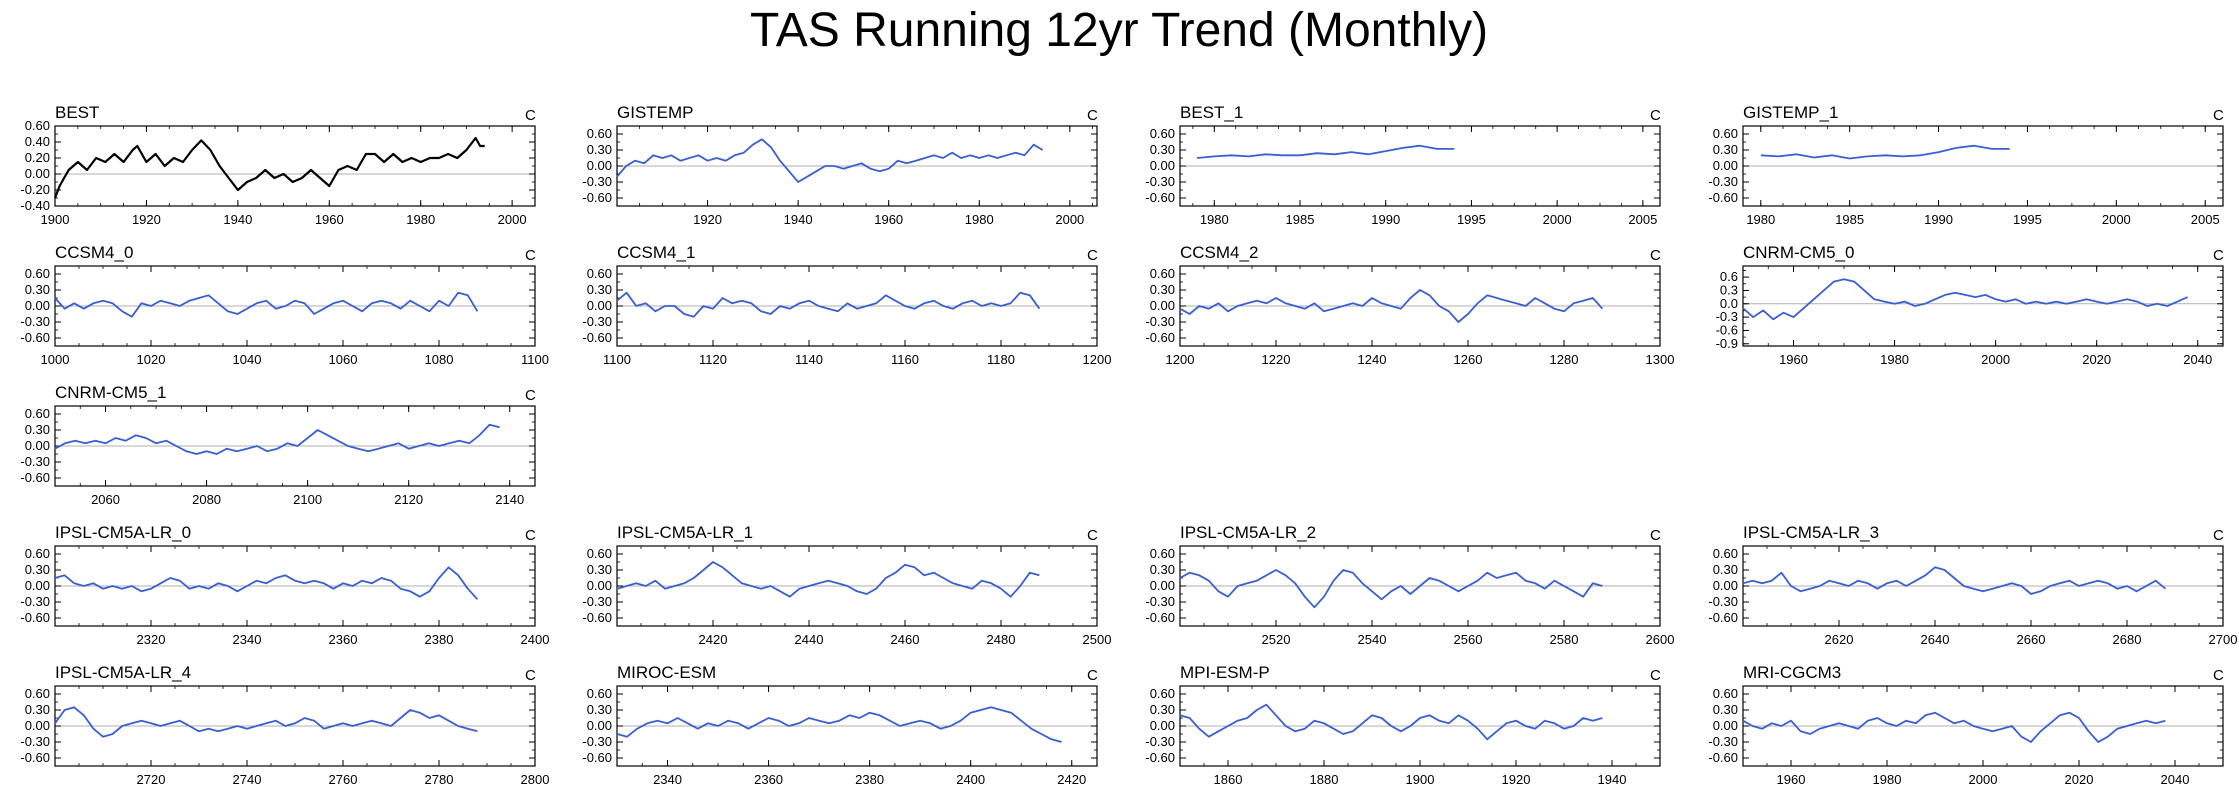 Image resolution: width=2239 pixels, height=806 pixels. What do you see at coordinates (979, 219) in the screenshot?
I see `x-tick-label: 1980` at bounding box center [979, 219].